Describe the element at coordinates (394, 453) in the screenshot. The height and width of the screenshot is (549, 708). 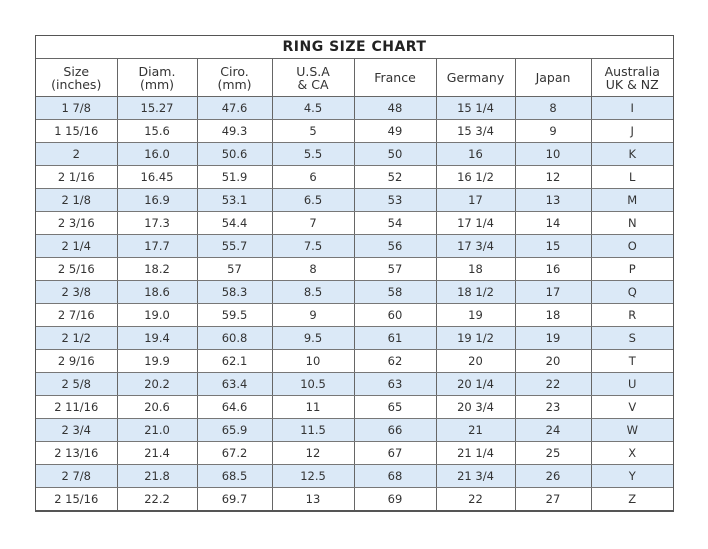
I see `table-cell: 67` at that location.